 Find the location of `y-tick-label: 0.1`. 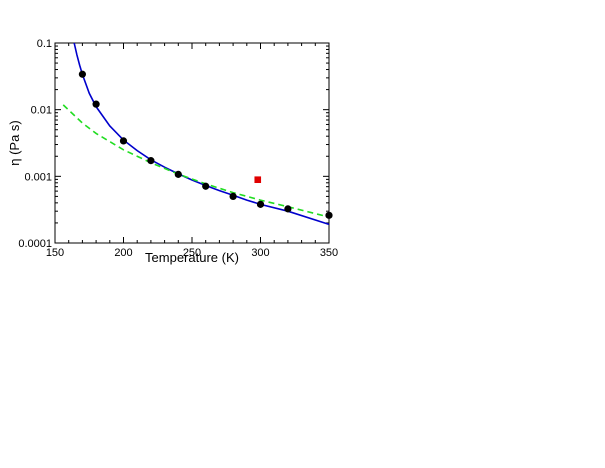

y-tick-label: 0.1 is located at coordinates (44, 44).